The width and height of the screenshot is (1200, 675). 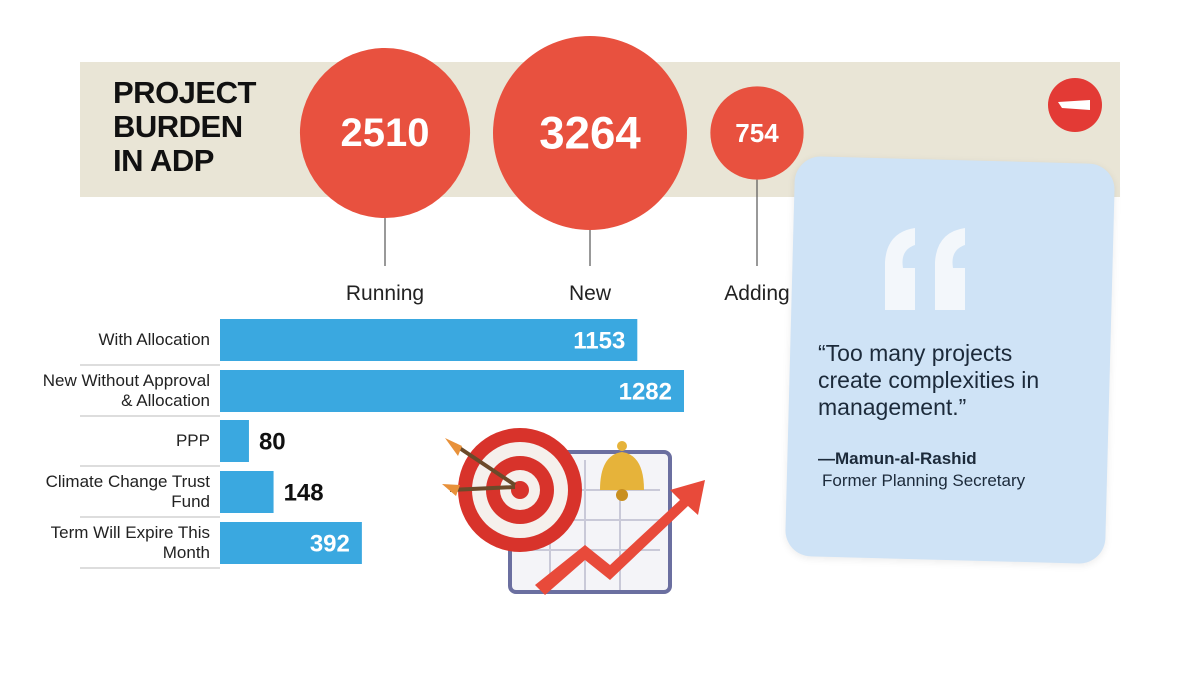 I want to click on category-label: New, so click(x=589, y=293).